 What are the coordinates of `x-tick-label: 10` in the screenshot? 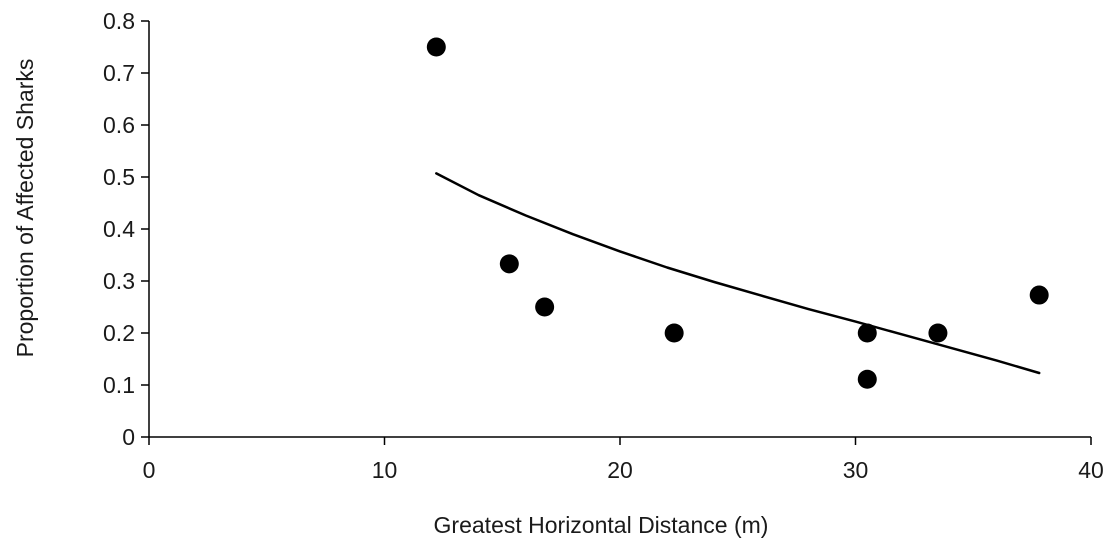 It's located at (385, 470).